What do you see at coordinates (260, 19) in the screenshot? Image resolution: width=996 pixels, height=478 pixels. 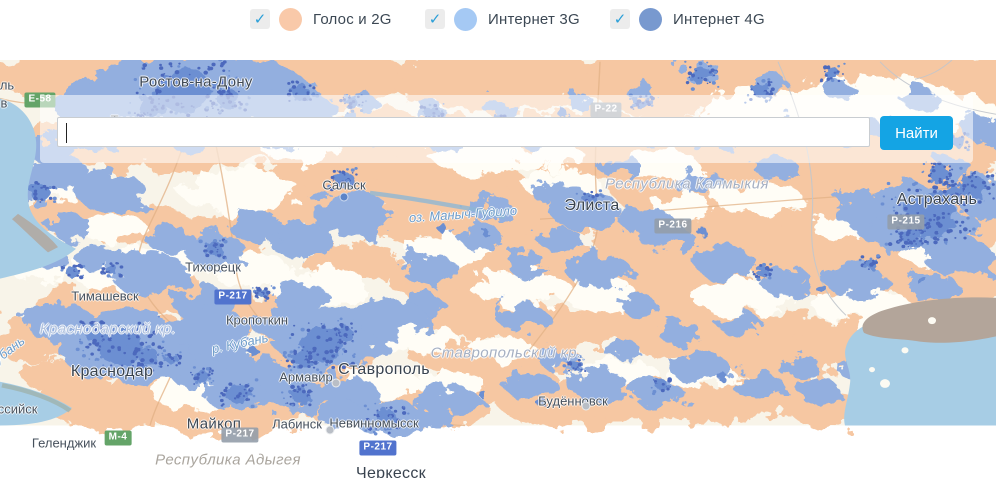 I see `checkbox-2g: ✓` at bounding box center [260, 19].